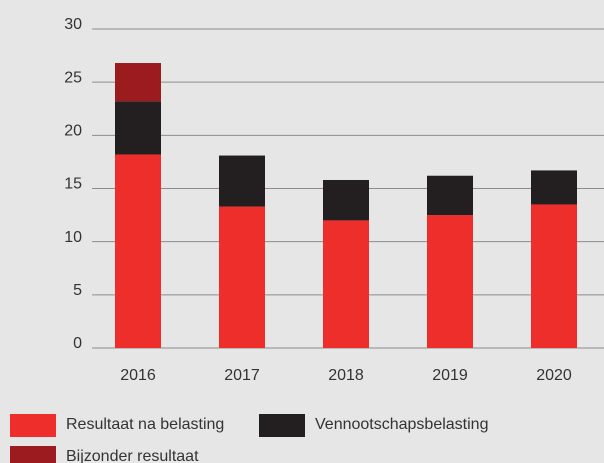  What do you see at coordinates (132, 455) in the screenshot?
I see `legend-label: Bijzonder resultaat` at bounding box center [132, 455].